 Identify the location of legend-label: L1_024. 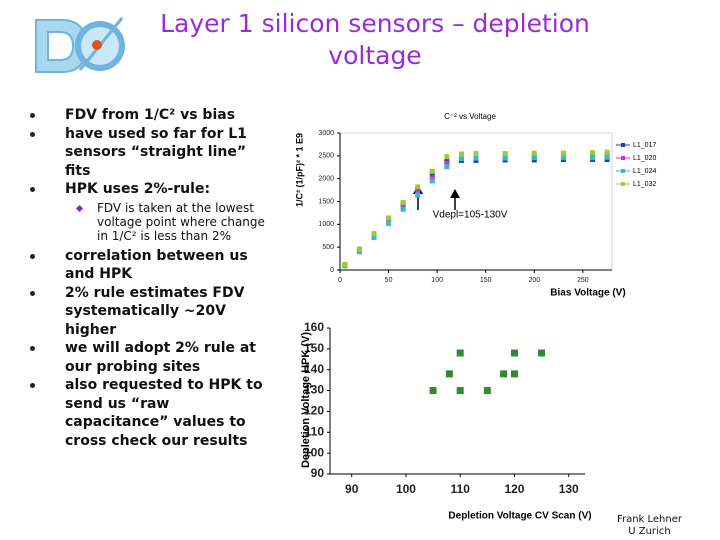
(644, 171).